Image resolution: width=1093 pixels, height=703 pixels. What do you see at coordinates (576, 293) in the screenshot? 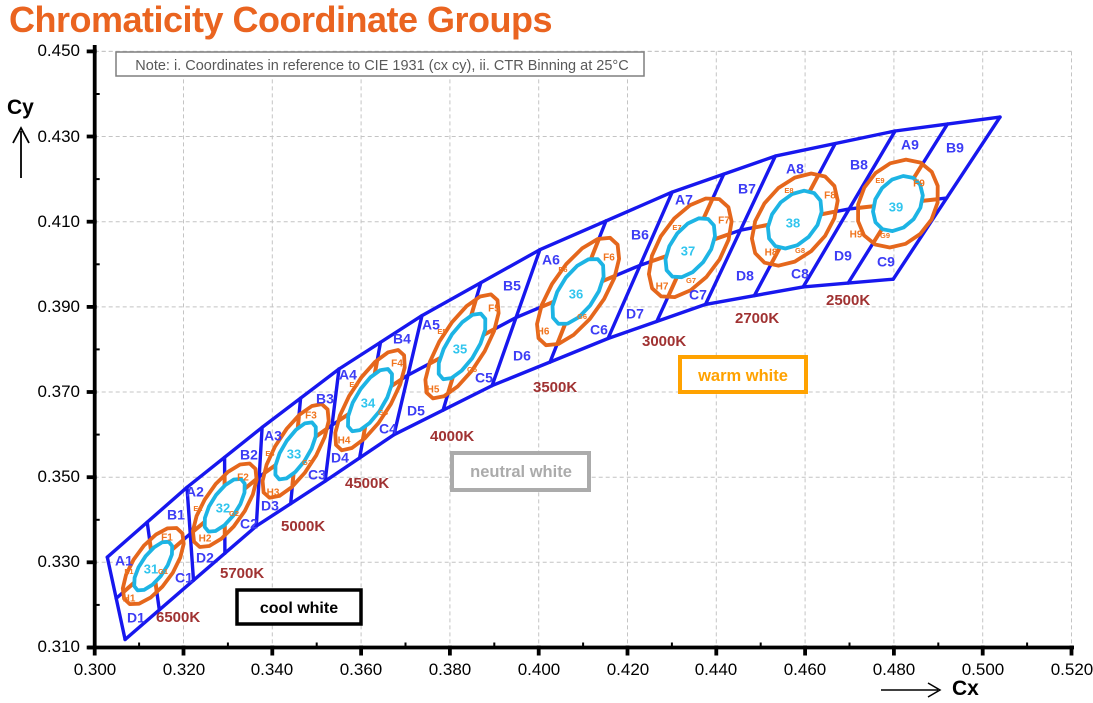
I see `svg-text: 36` at bounding box center [576, 293].